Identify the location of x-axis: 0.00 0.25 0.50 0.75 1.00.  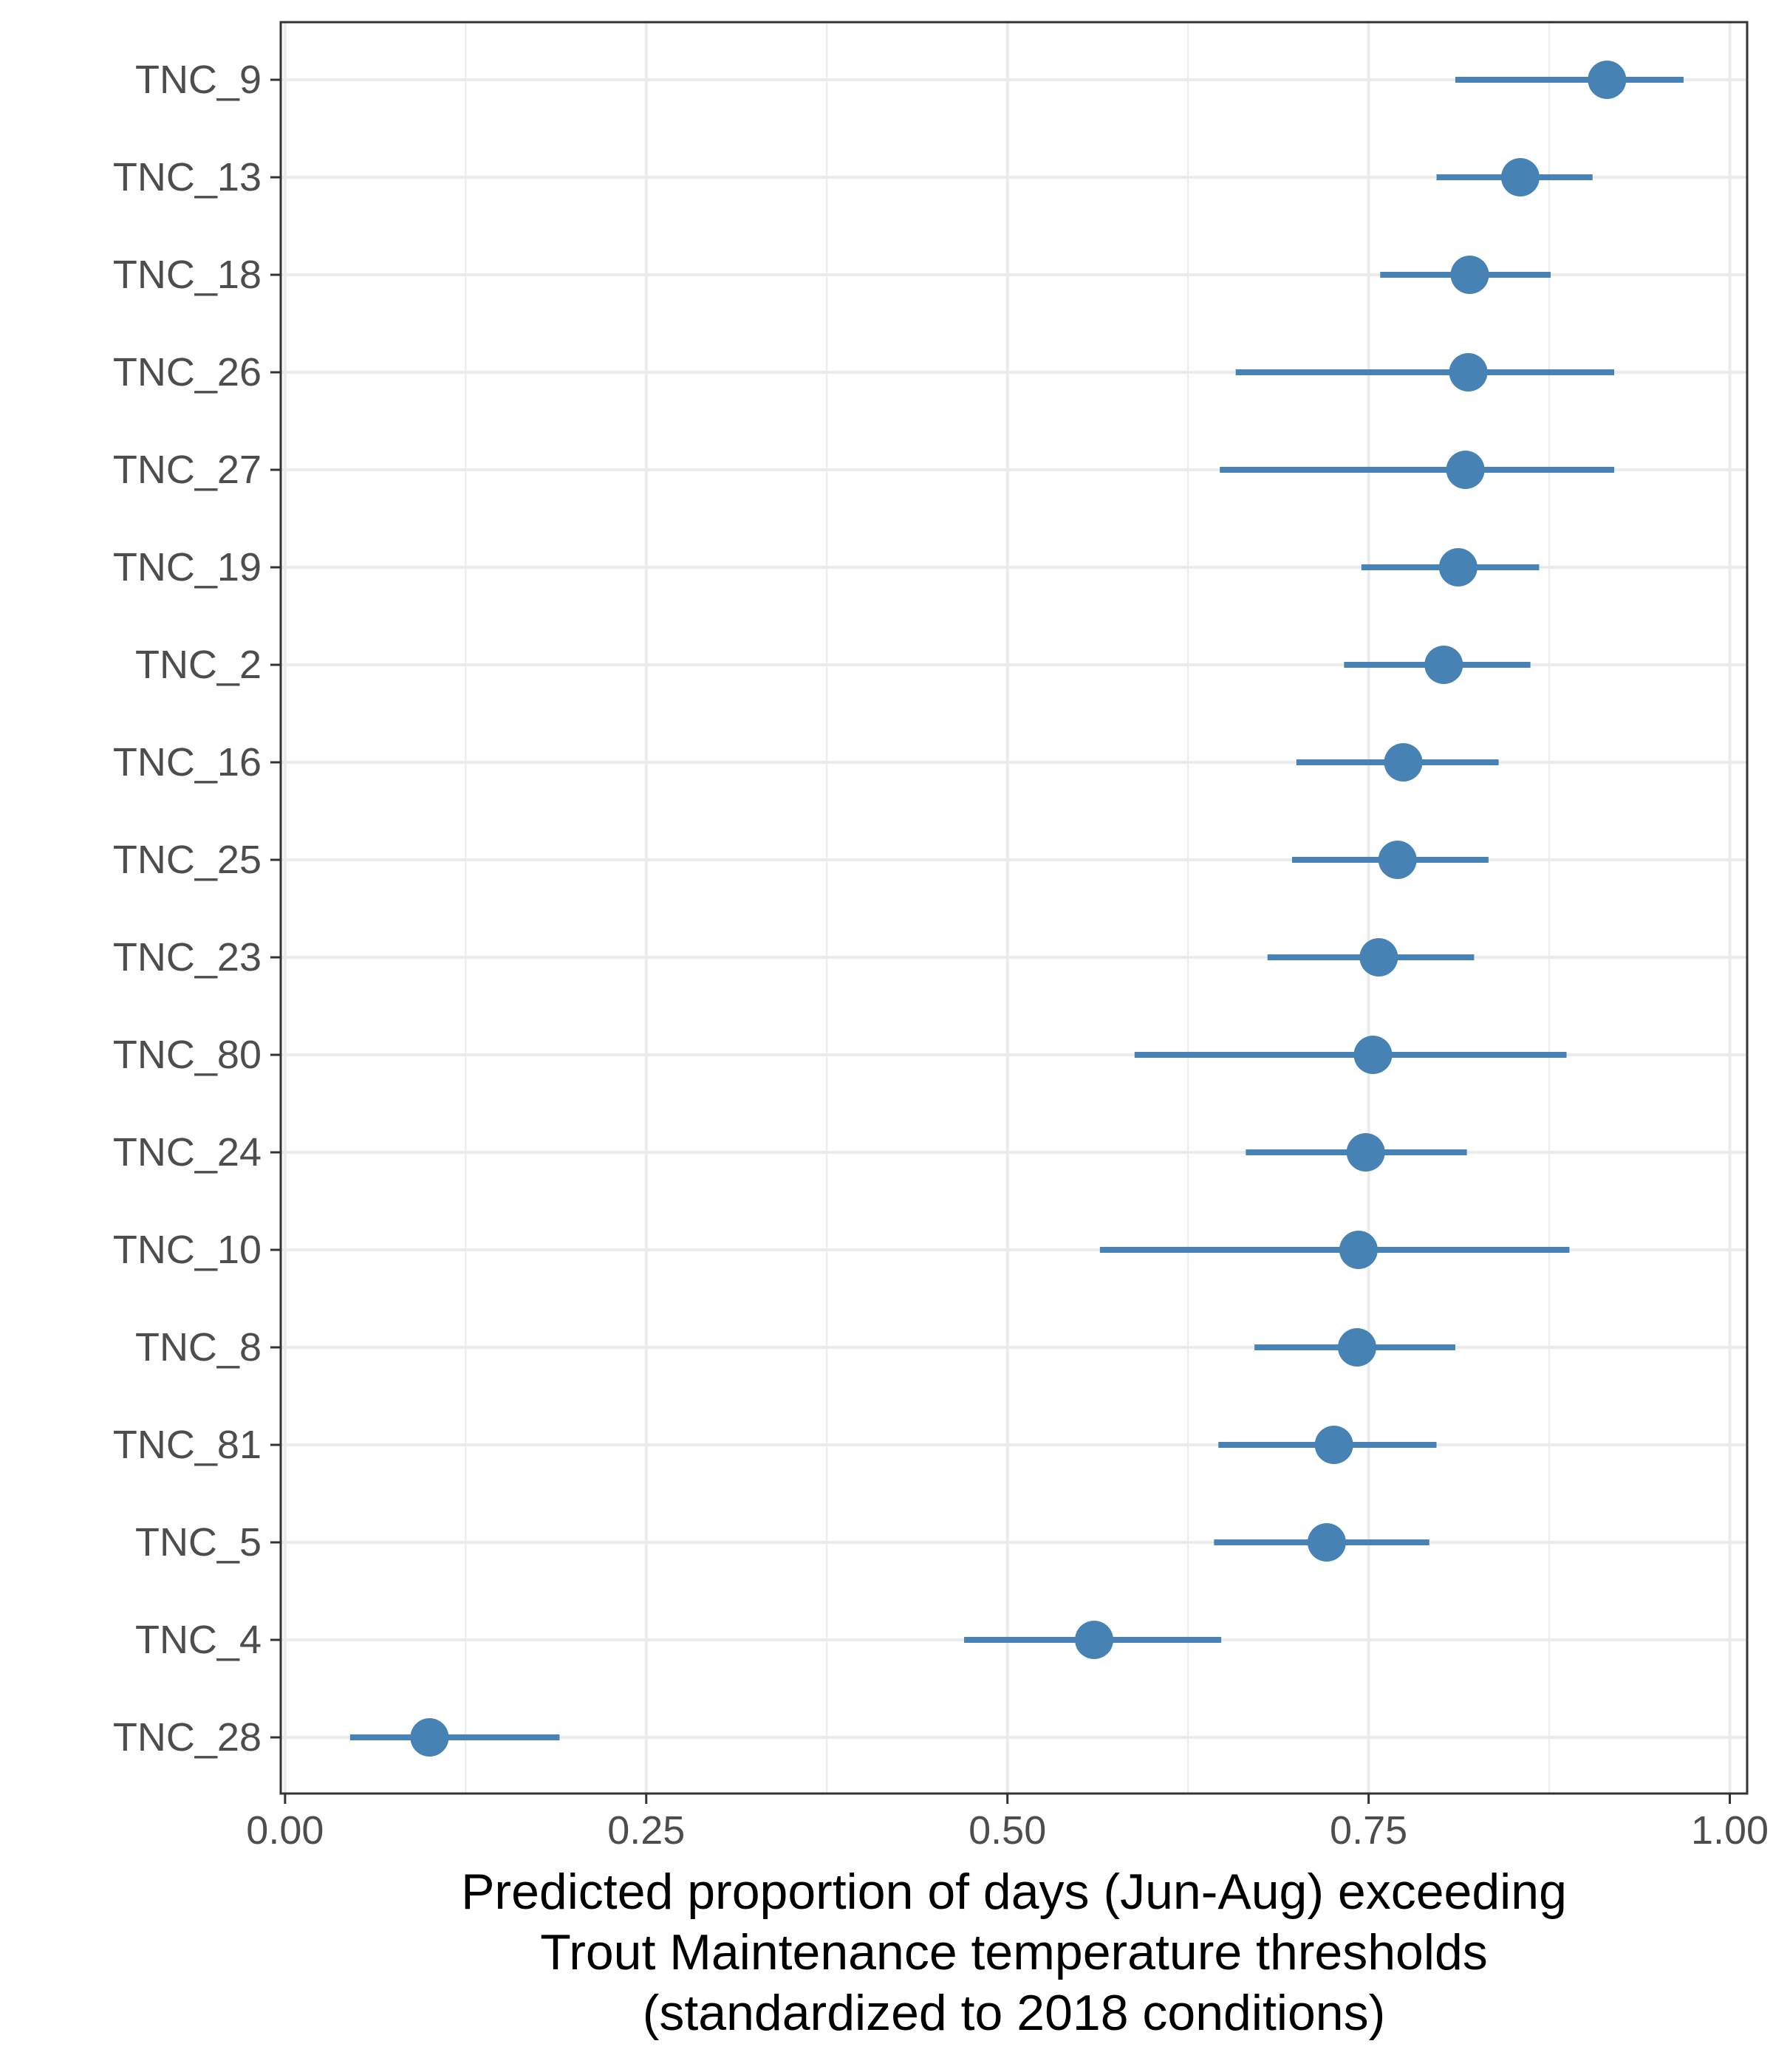
(1007, 1823).